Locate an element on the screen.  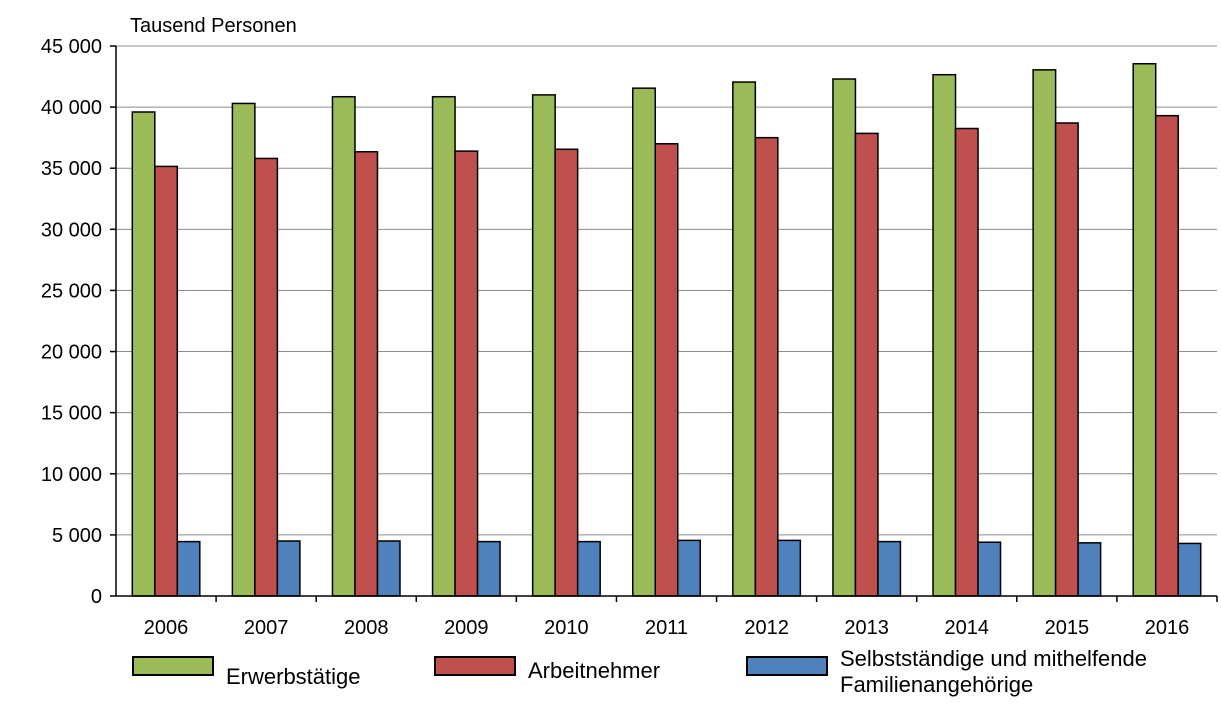
x-tick-label: 2010 is located at coordinates (566, 628).